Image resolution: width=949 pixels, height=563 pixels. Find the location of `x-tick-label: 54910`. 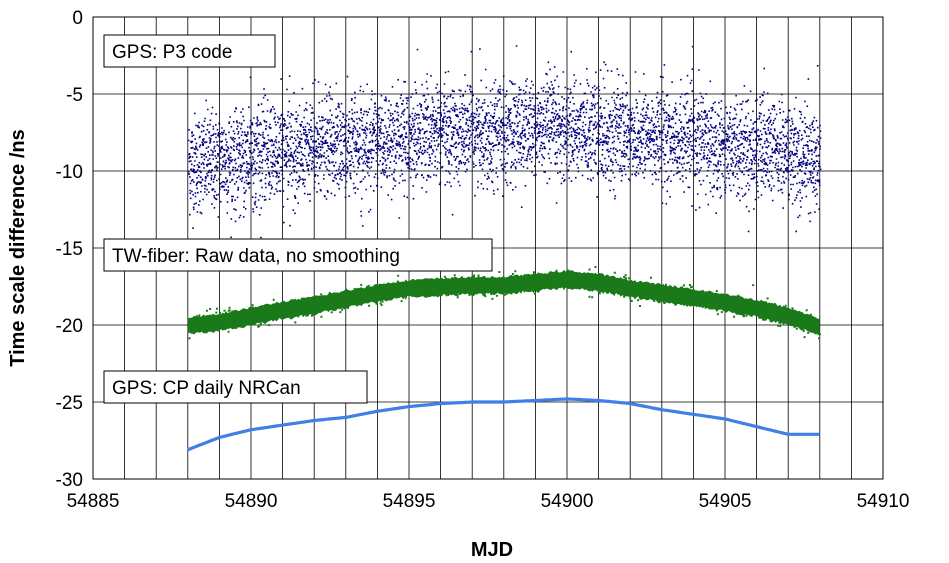

x-tick-label: 54910 is located at coordinates (883, 501).